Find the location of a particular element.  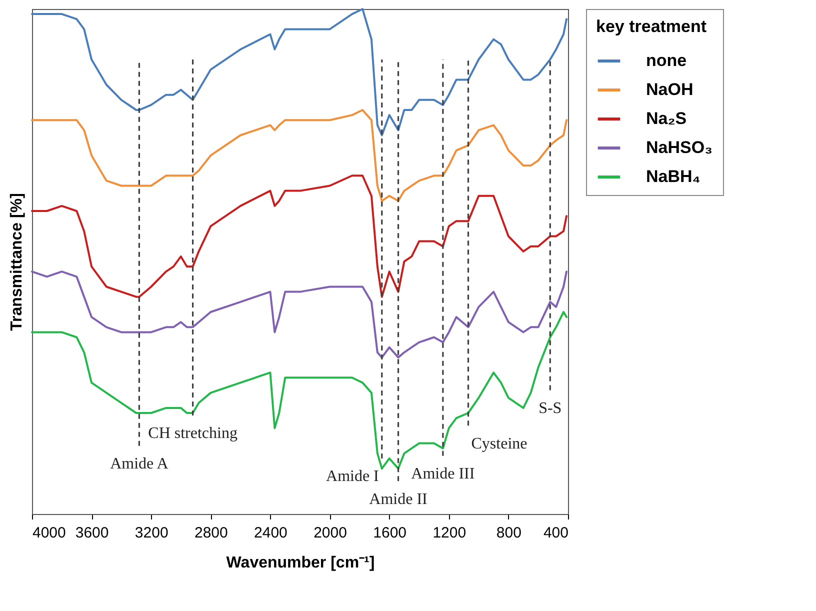

x-tick-label: 400 is located at coordinates (555, 533).